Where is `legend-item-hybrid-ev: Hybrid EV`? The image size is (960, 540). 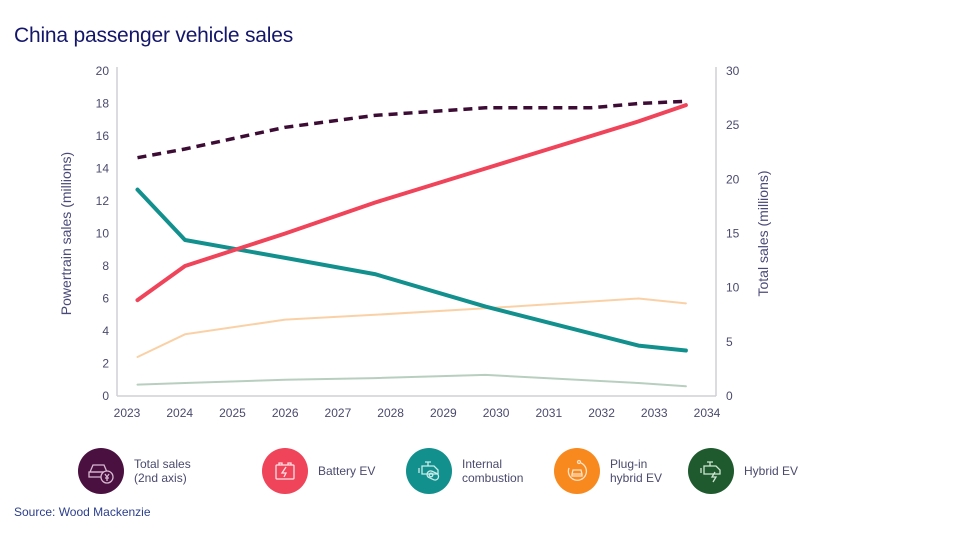 legend-item-hybrid-ev: Hybrid EV is located at coordinates (753, 471).